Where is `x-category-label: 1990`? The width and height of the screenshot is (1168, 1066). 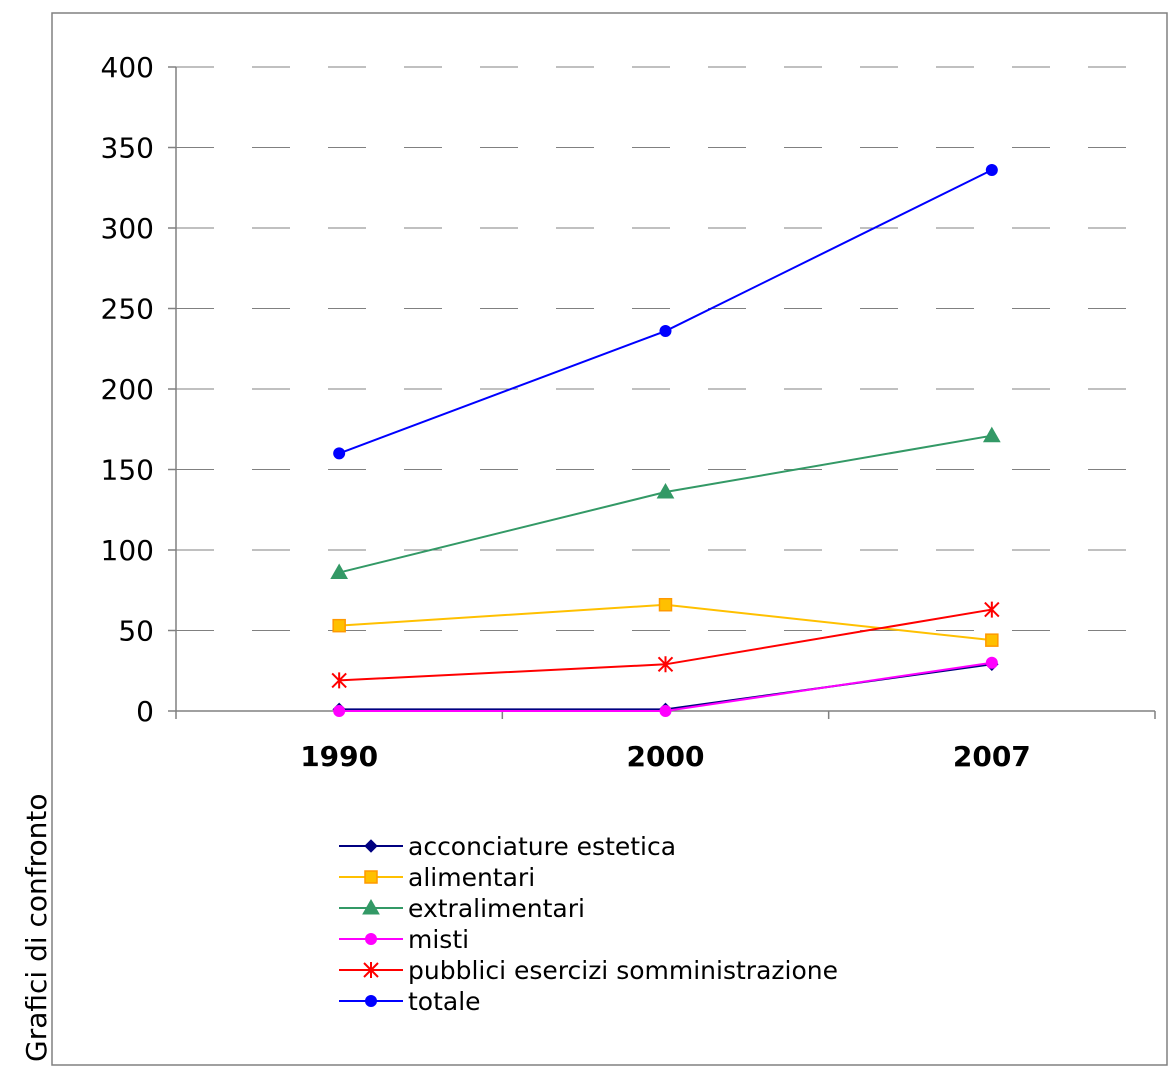 x-category-label: 1990 is located at coordinates (339, 756).